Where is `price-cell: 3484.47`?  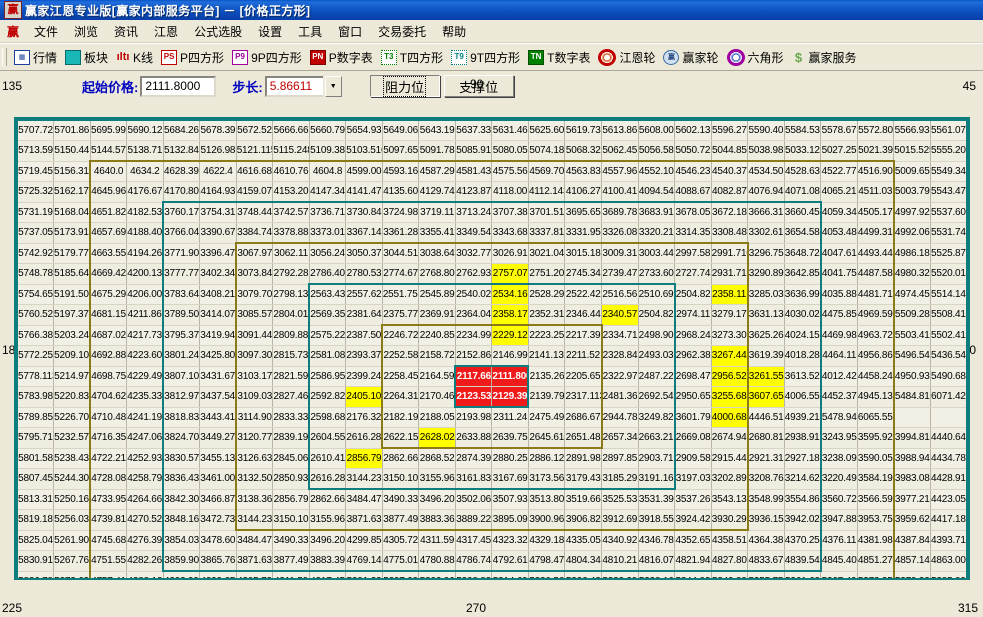 price-cell: 3484.47 is located at coordinates (364, 499).